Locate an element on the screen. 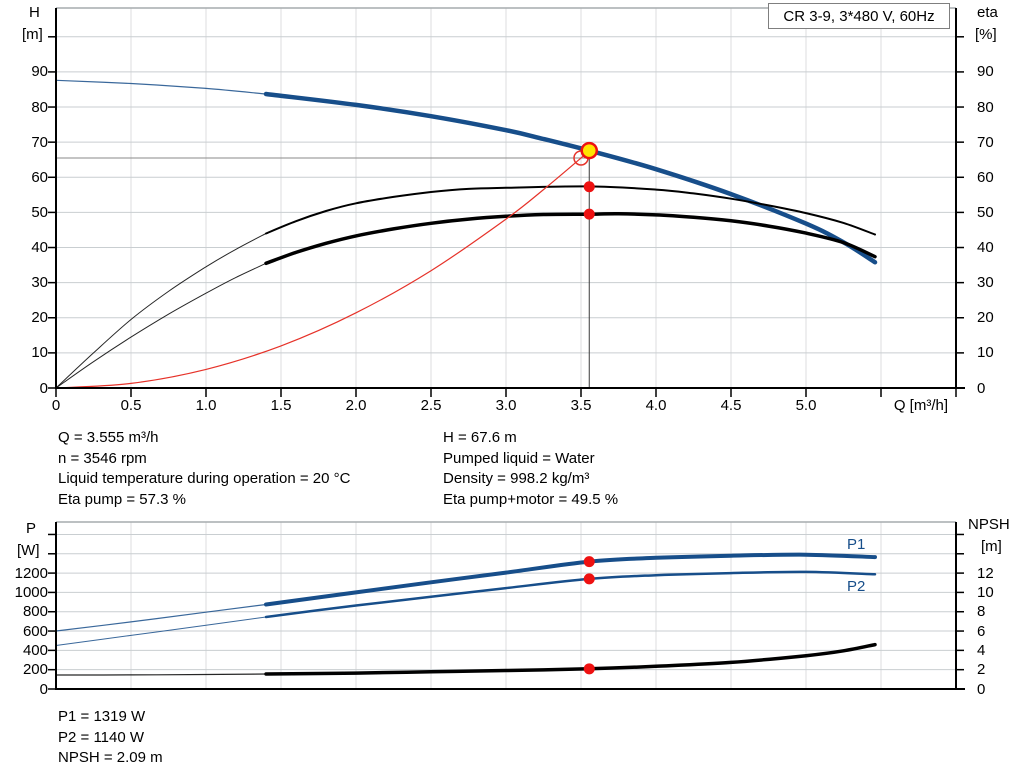 This screenshot has height=781, width=1024. h-tick-label: 80 is located at coordinates (39, 107).